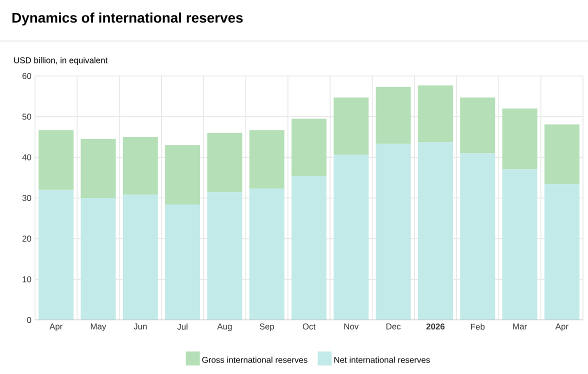  What do you see at coordinates (27, 279) in the screenshot?
I see `y-tick-label: 10` at bounding box center [27, 279].